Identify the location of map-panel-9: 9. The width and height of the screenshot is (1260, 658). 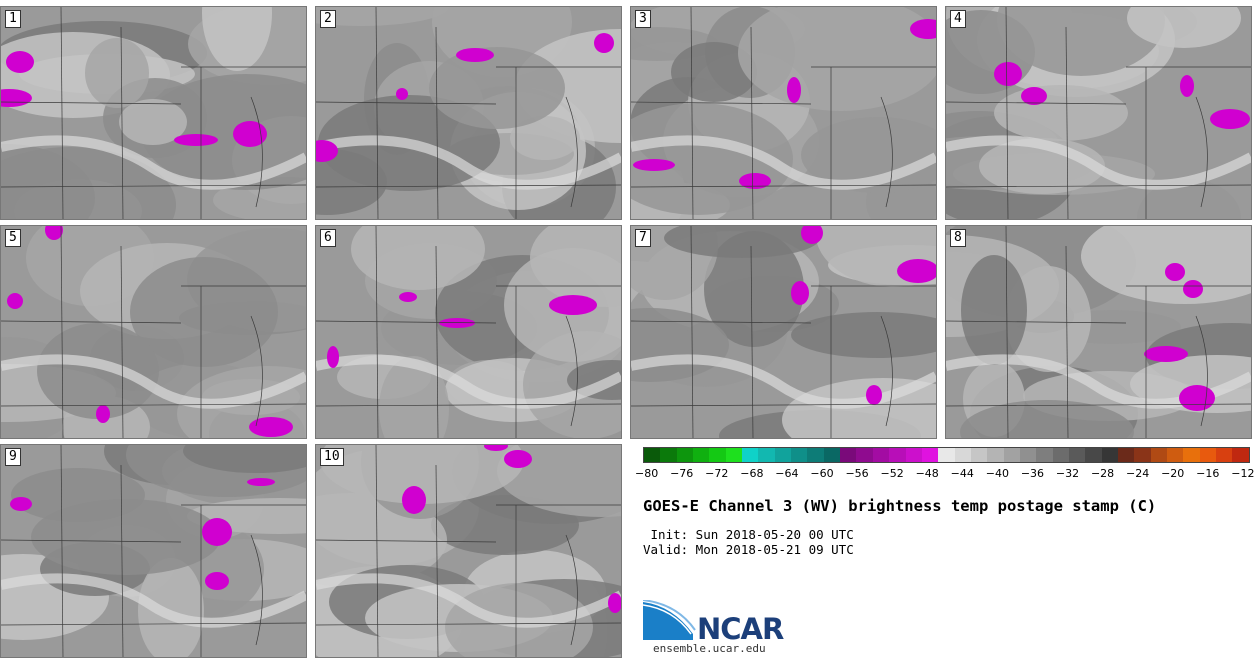
(153, 551).